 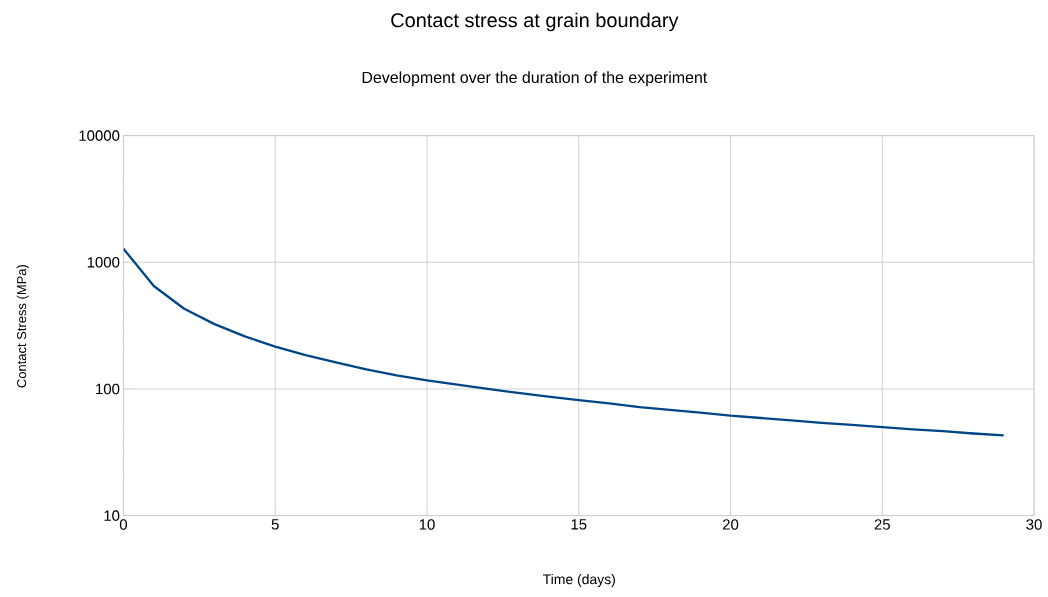 What do you see at coordinates (112, 515) in the screenshot?
I see `y-tick-label: 10` at bounding box center [112, 515].